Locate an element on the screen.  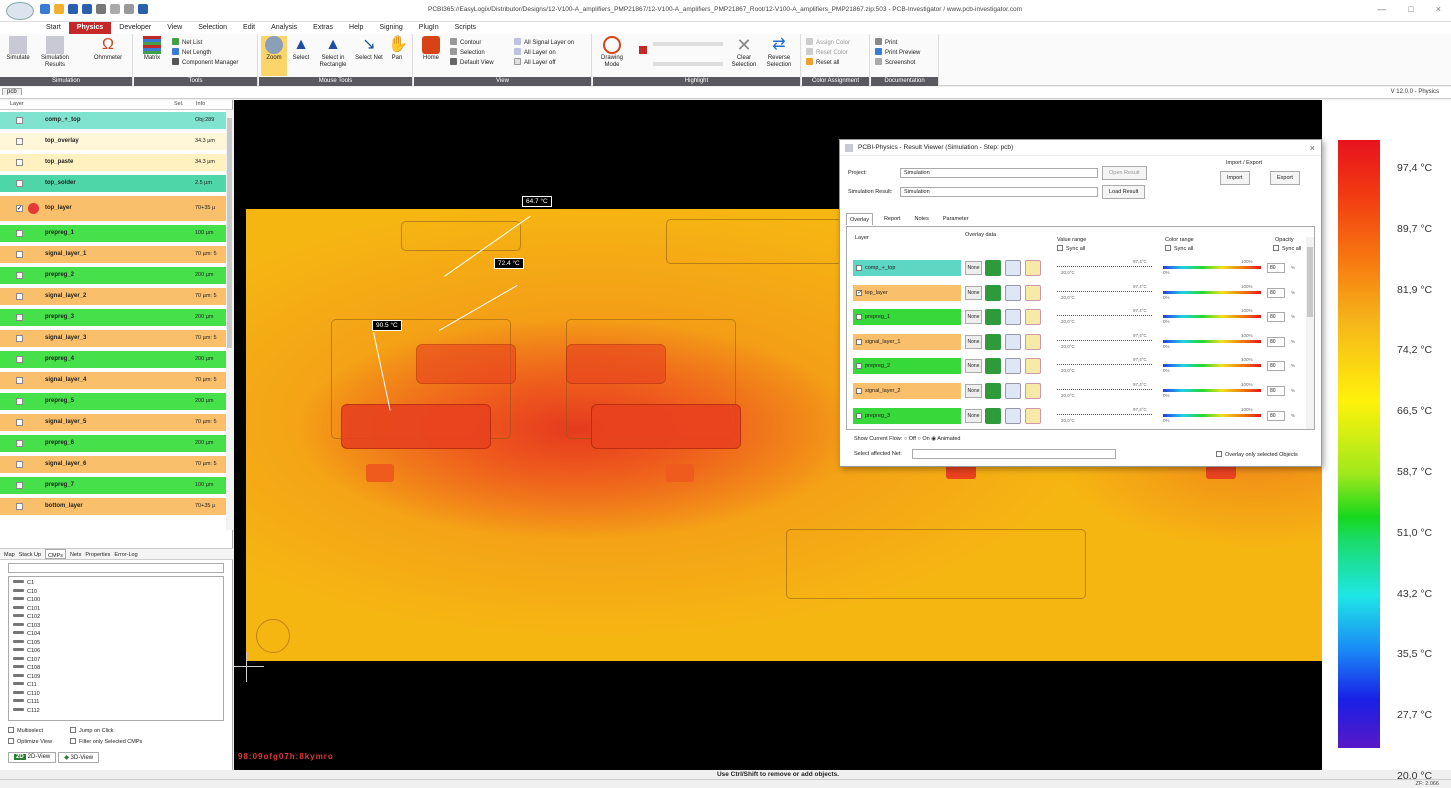
simulation-result-combo: Simulation is located at coordinates (999, 192).